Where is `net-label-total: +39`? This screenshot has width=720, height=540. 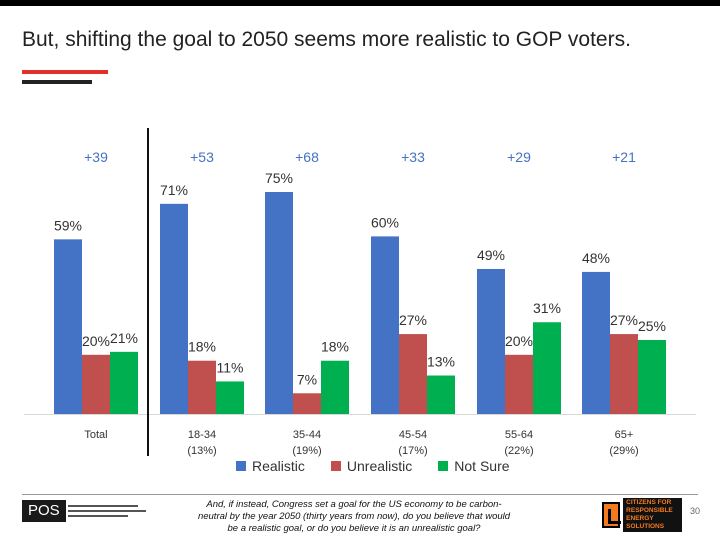
net-label-total: +39 is located at coordinates (96, 157).